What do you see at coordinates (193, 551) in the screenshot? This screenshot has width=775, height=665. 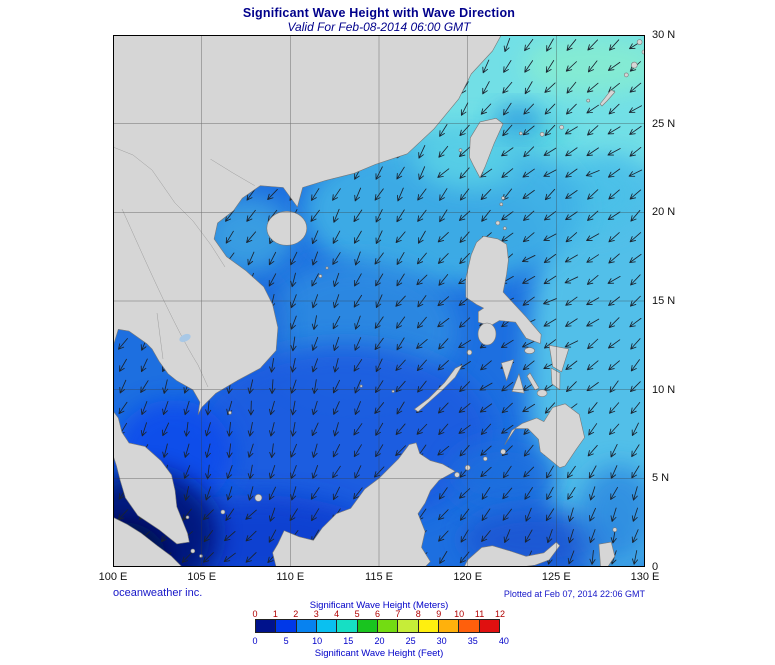 I see `island-riau` at bounding box center [193, 551].